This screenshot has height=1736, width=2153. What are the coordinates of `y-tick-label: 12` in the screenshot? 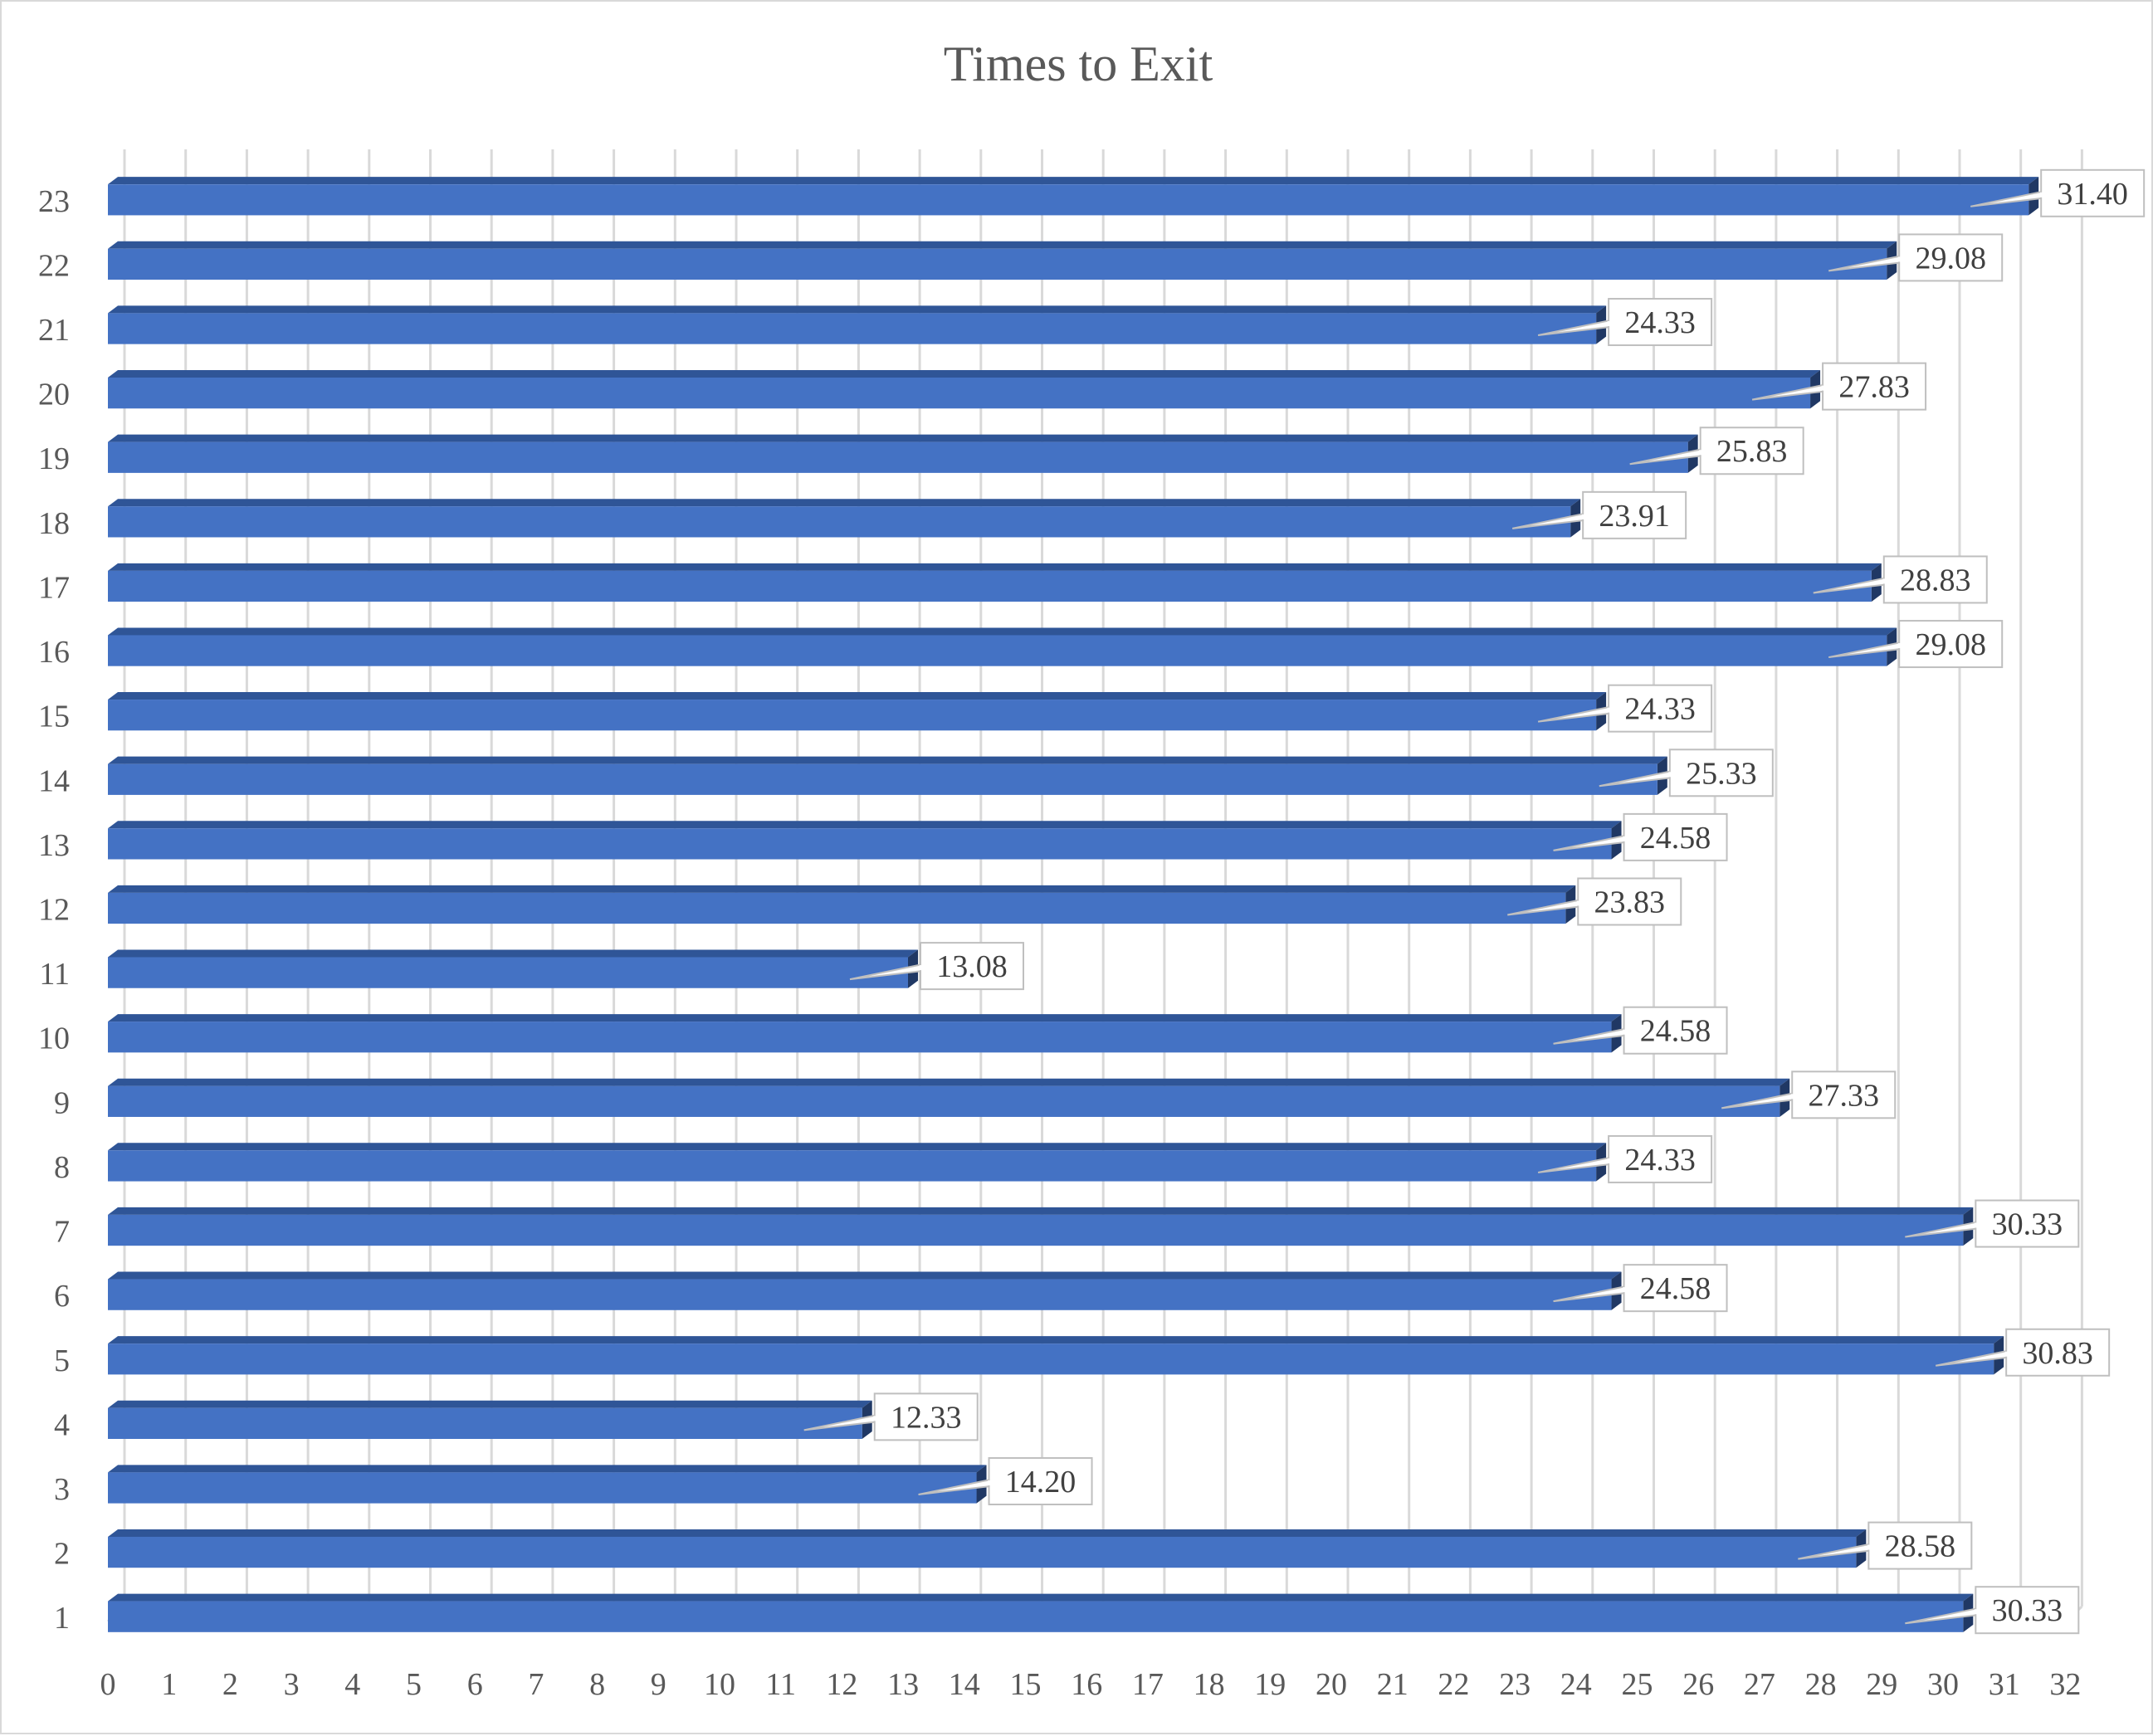 It's located at (54, 910).